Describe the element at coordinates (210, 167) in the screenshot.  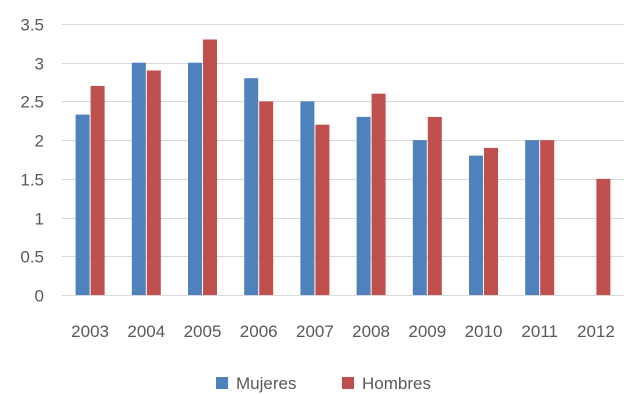
I see `bar-hombres-2005` at that location.